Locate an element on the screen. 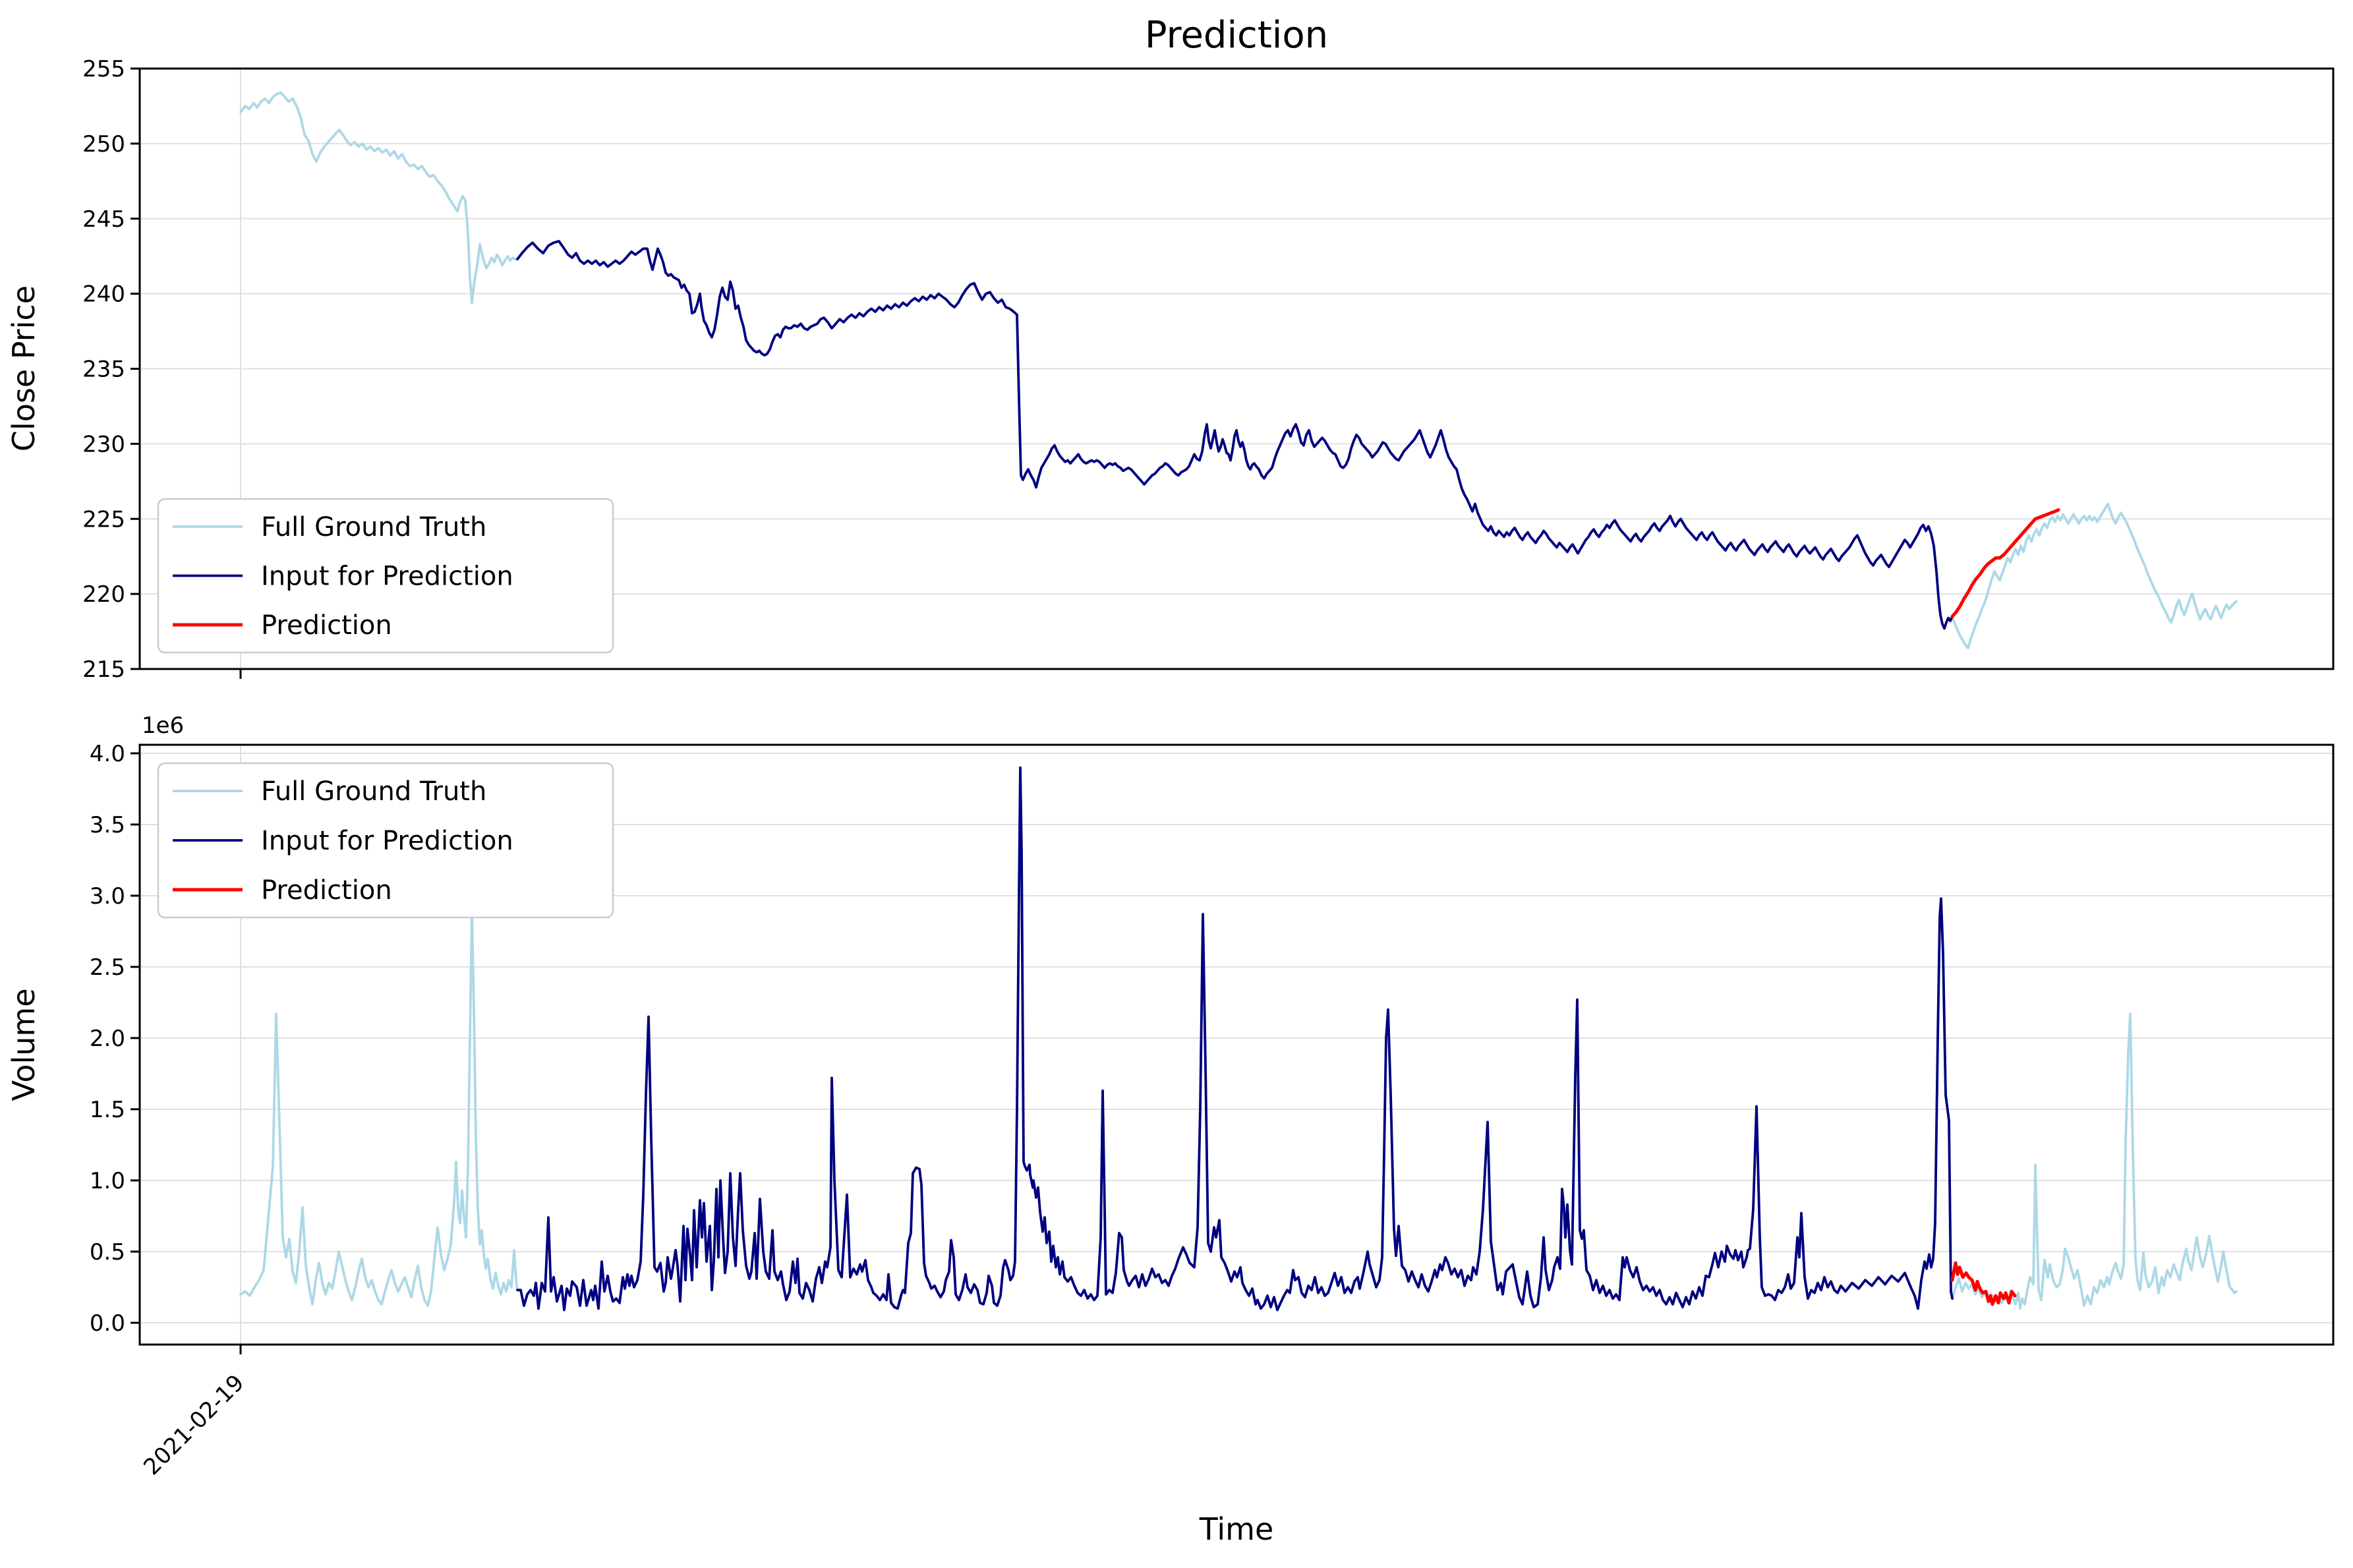  y-tick-label: 255 is located at coordinates (103, 69).